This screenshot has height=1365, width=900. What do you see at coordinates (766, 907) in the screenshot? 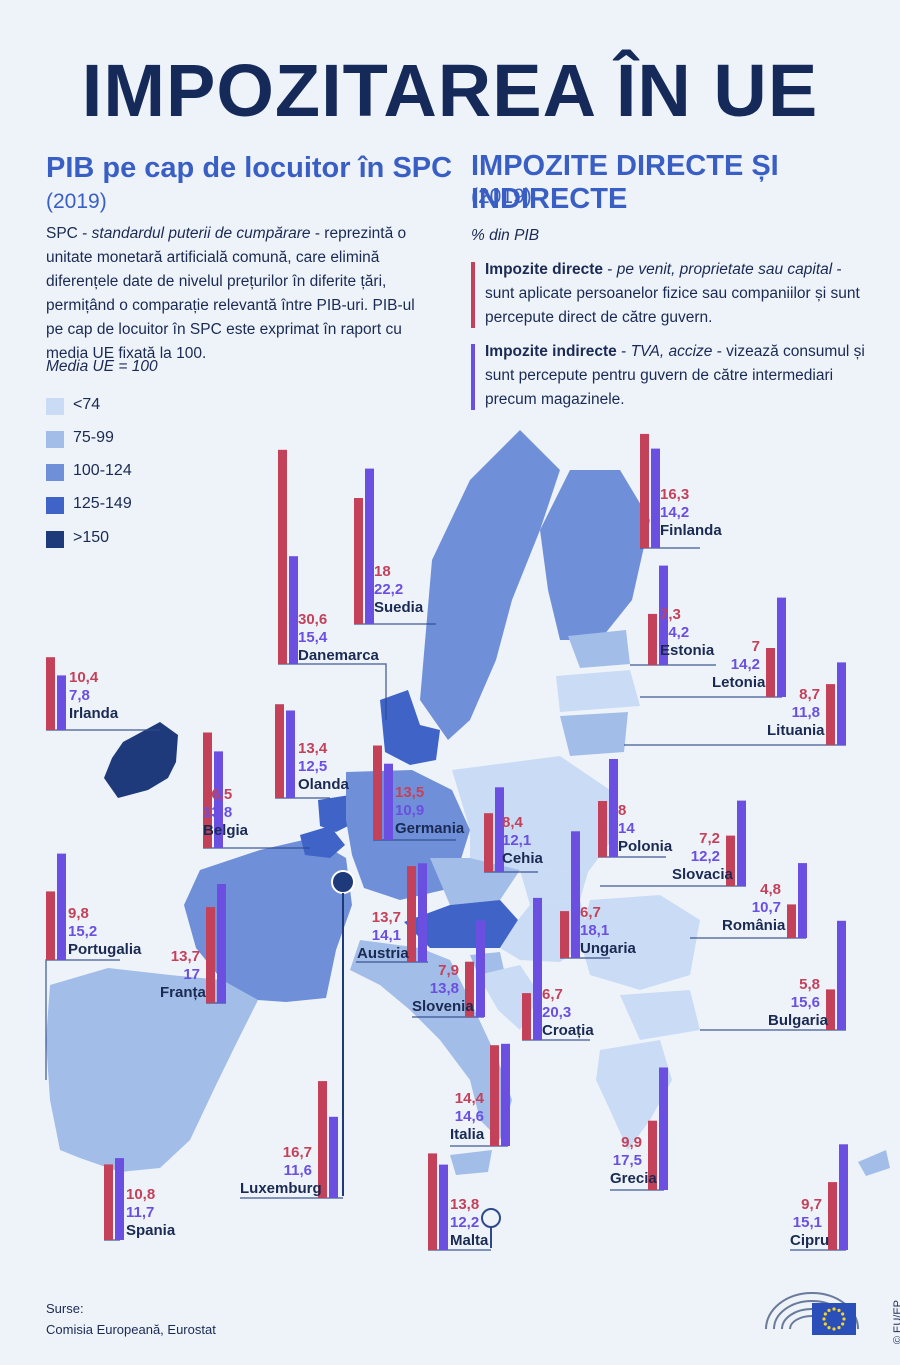
I see `indirect-value: 10,7` at bounding box center [766, 907].